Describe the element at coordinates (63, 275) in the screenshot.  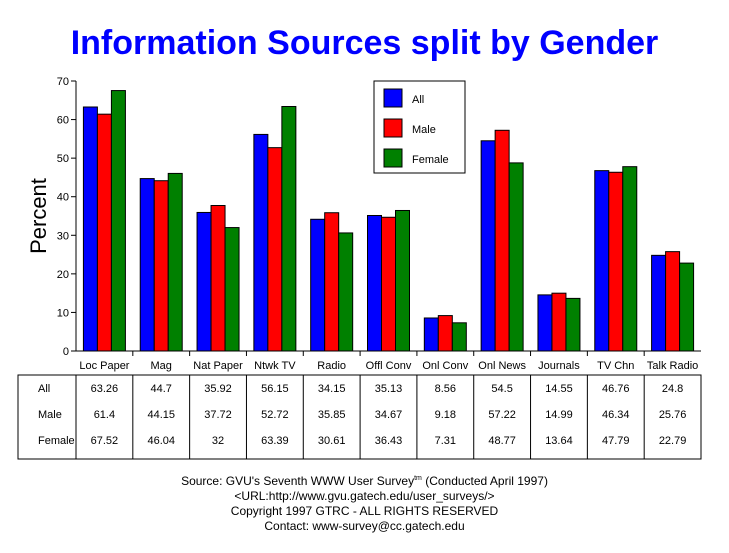
I see `y-tick-label: 20` at that location.